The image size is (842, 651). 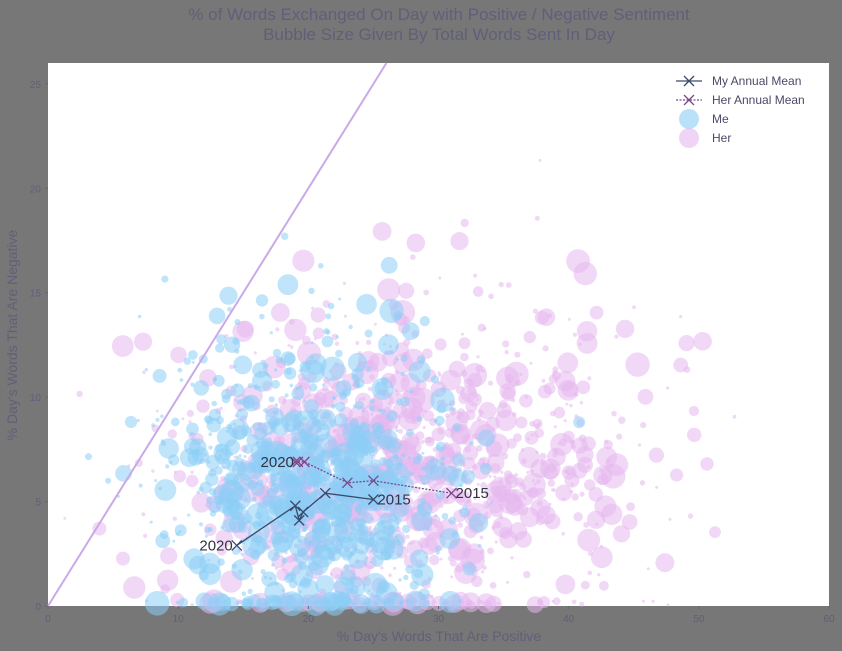 What do you see at coordinates (295, 506) in the screenshot?
I see `series-point` at bounding box center [295, 506].